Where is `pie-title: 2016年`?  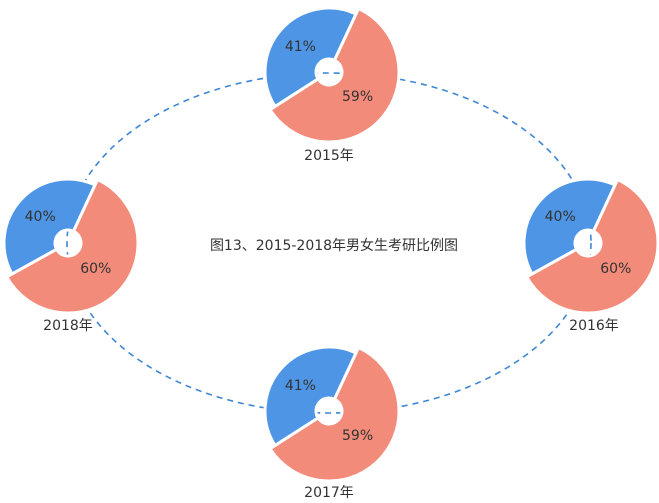 pie-title: 2016年 is located at coordinates (594, 326).